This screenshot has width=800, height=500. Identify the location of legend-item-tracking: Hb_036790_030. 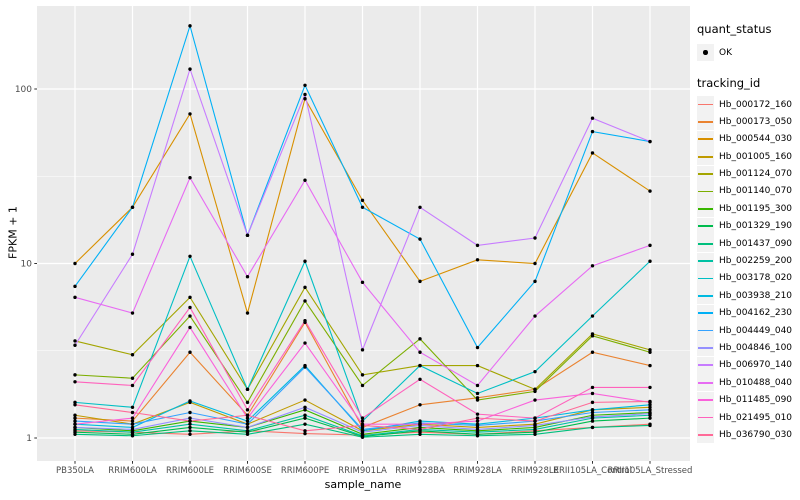
(748, 435).